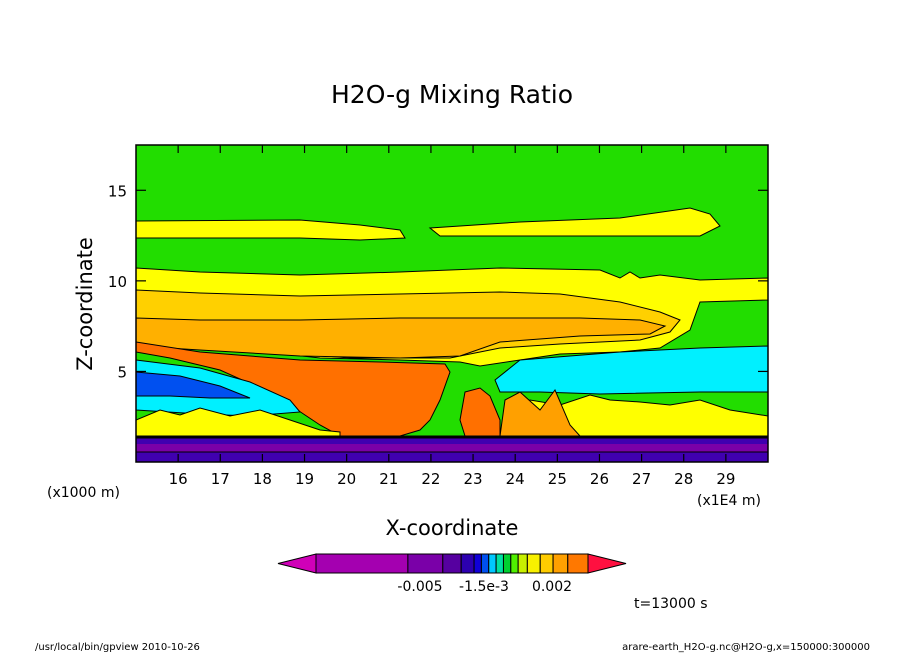 The width and height of the screenshot is (904, 654). What do you see at coordinates (117, 282) in the screenshot?
I see `y-tick-label: 10` at bounding box center [117, 282].